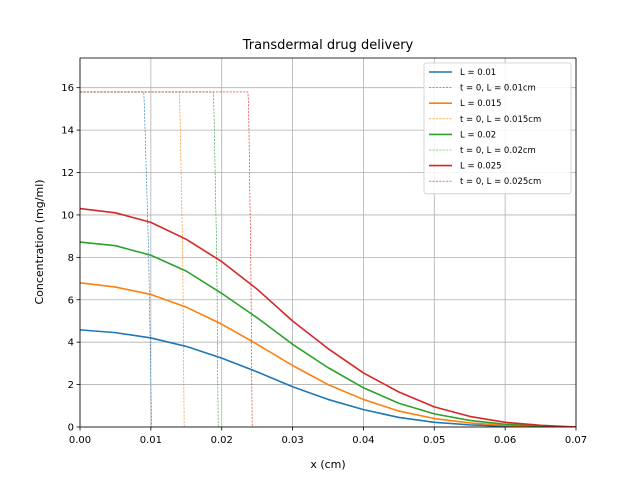  What do you see at coordinates (80, 440) in the screenshot?
I see `x-tick-label: 0.00` at bounding box center [80, 440].